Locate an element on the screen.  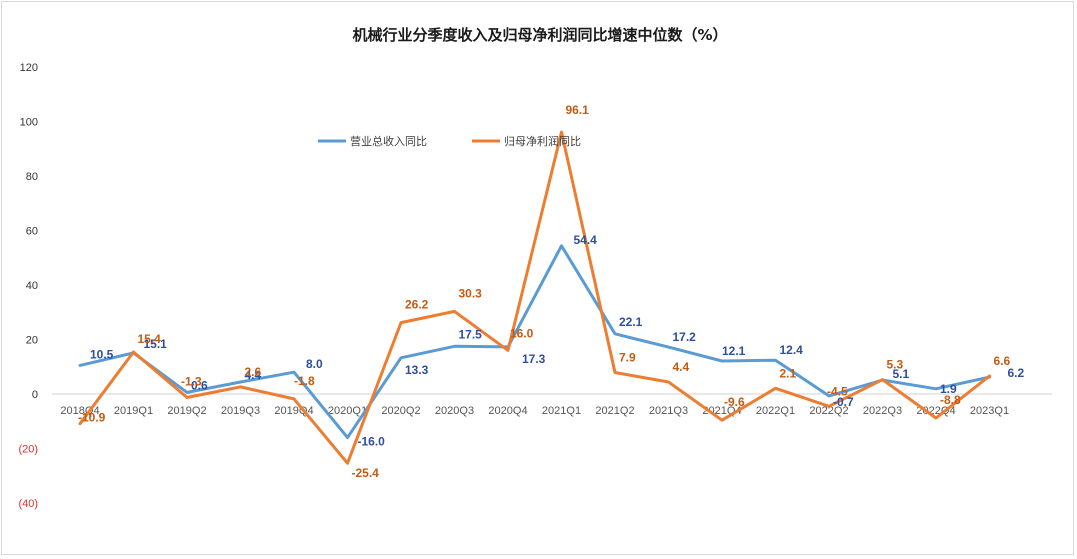
y-tick-label: 0 is located at coordinates (35, 395).